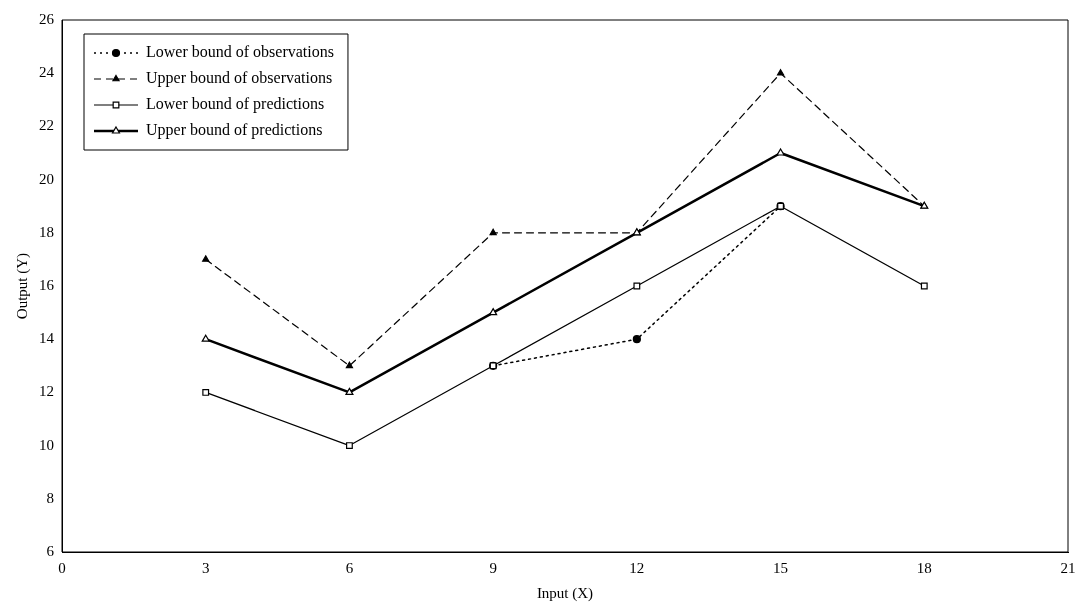 The image size is (1088, 613). Describe the element at coordinates (47, 18) in the screenshot. I see `y-tick-label: 26` at that location.